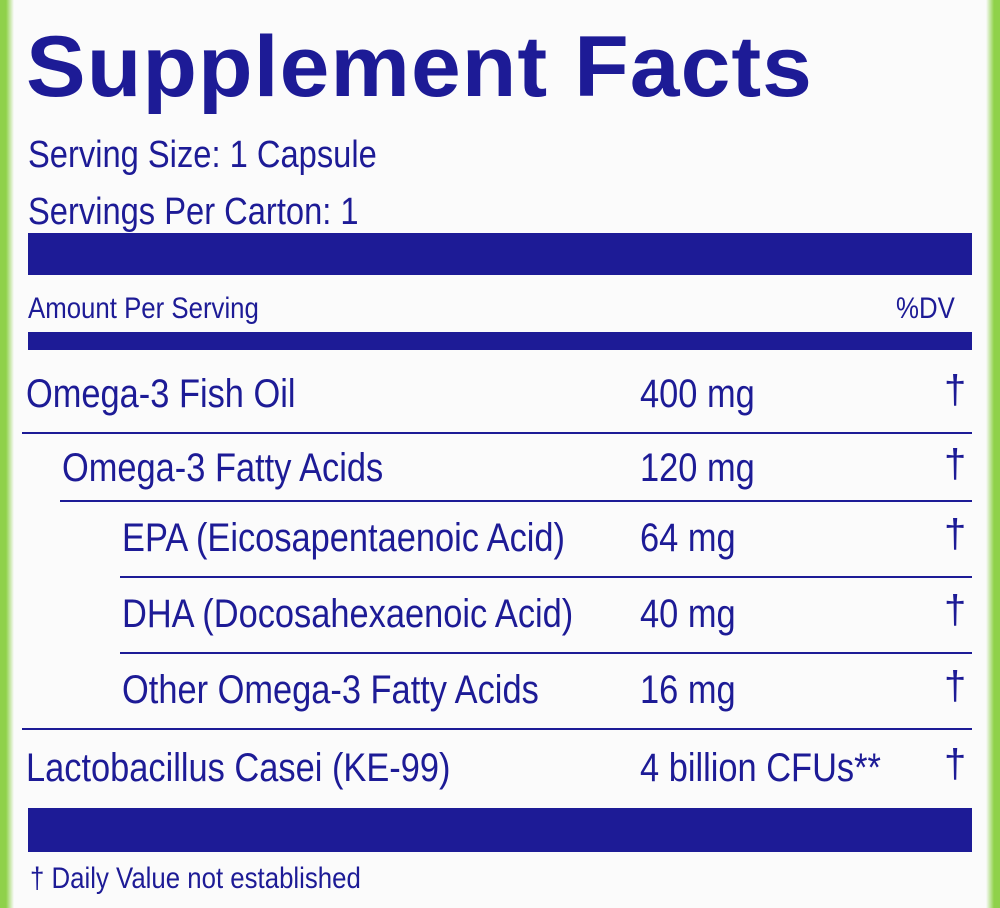 This screenshot has height=908, width=1000. Describe the element at coordinates (161, 394) in the screenshot. I see `nutrient-name: Omega-3 Fish Oil` at that location.